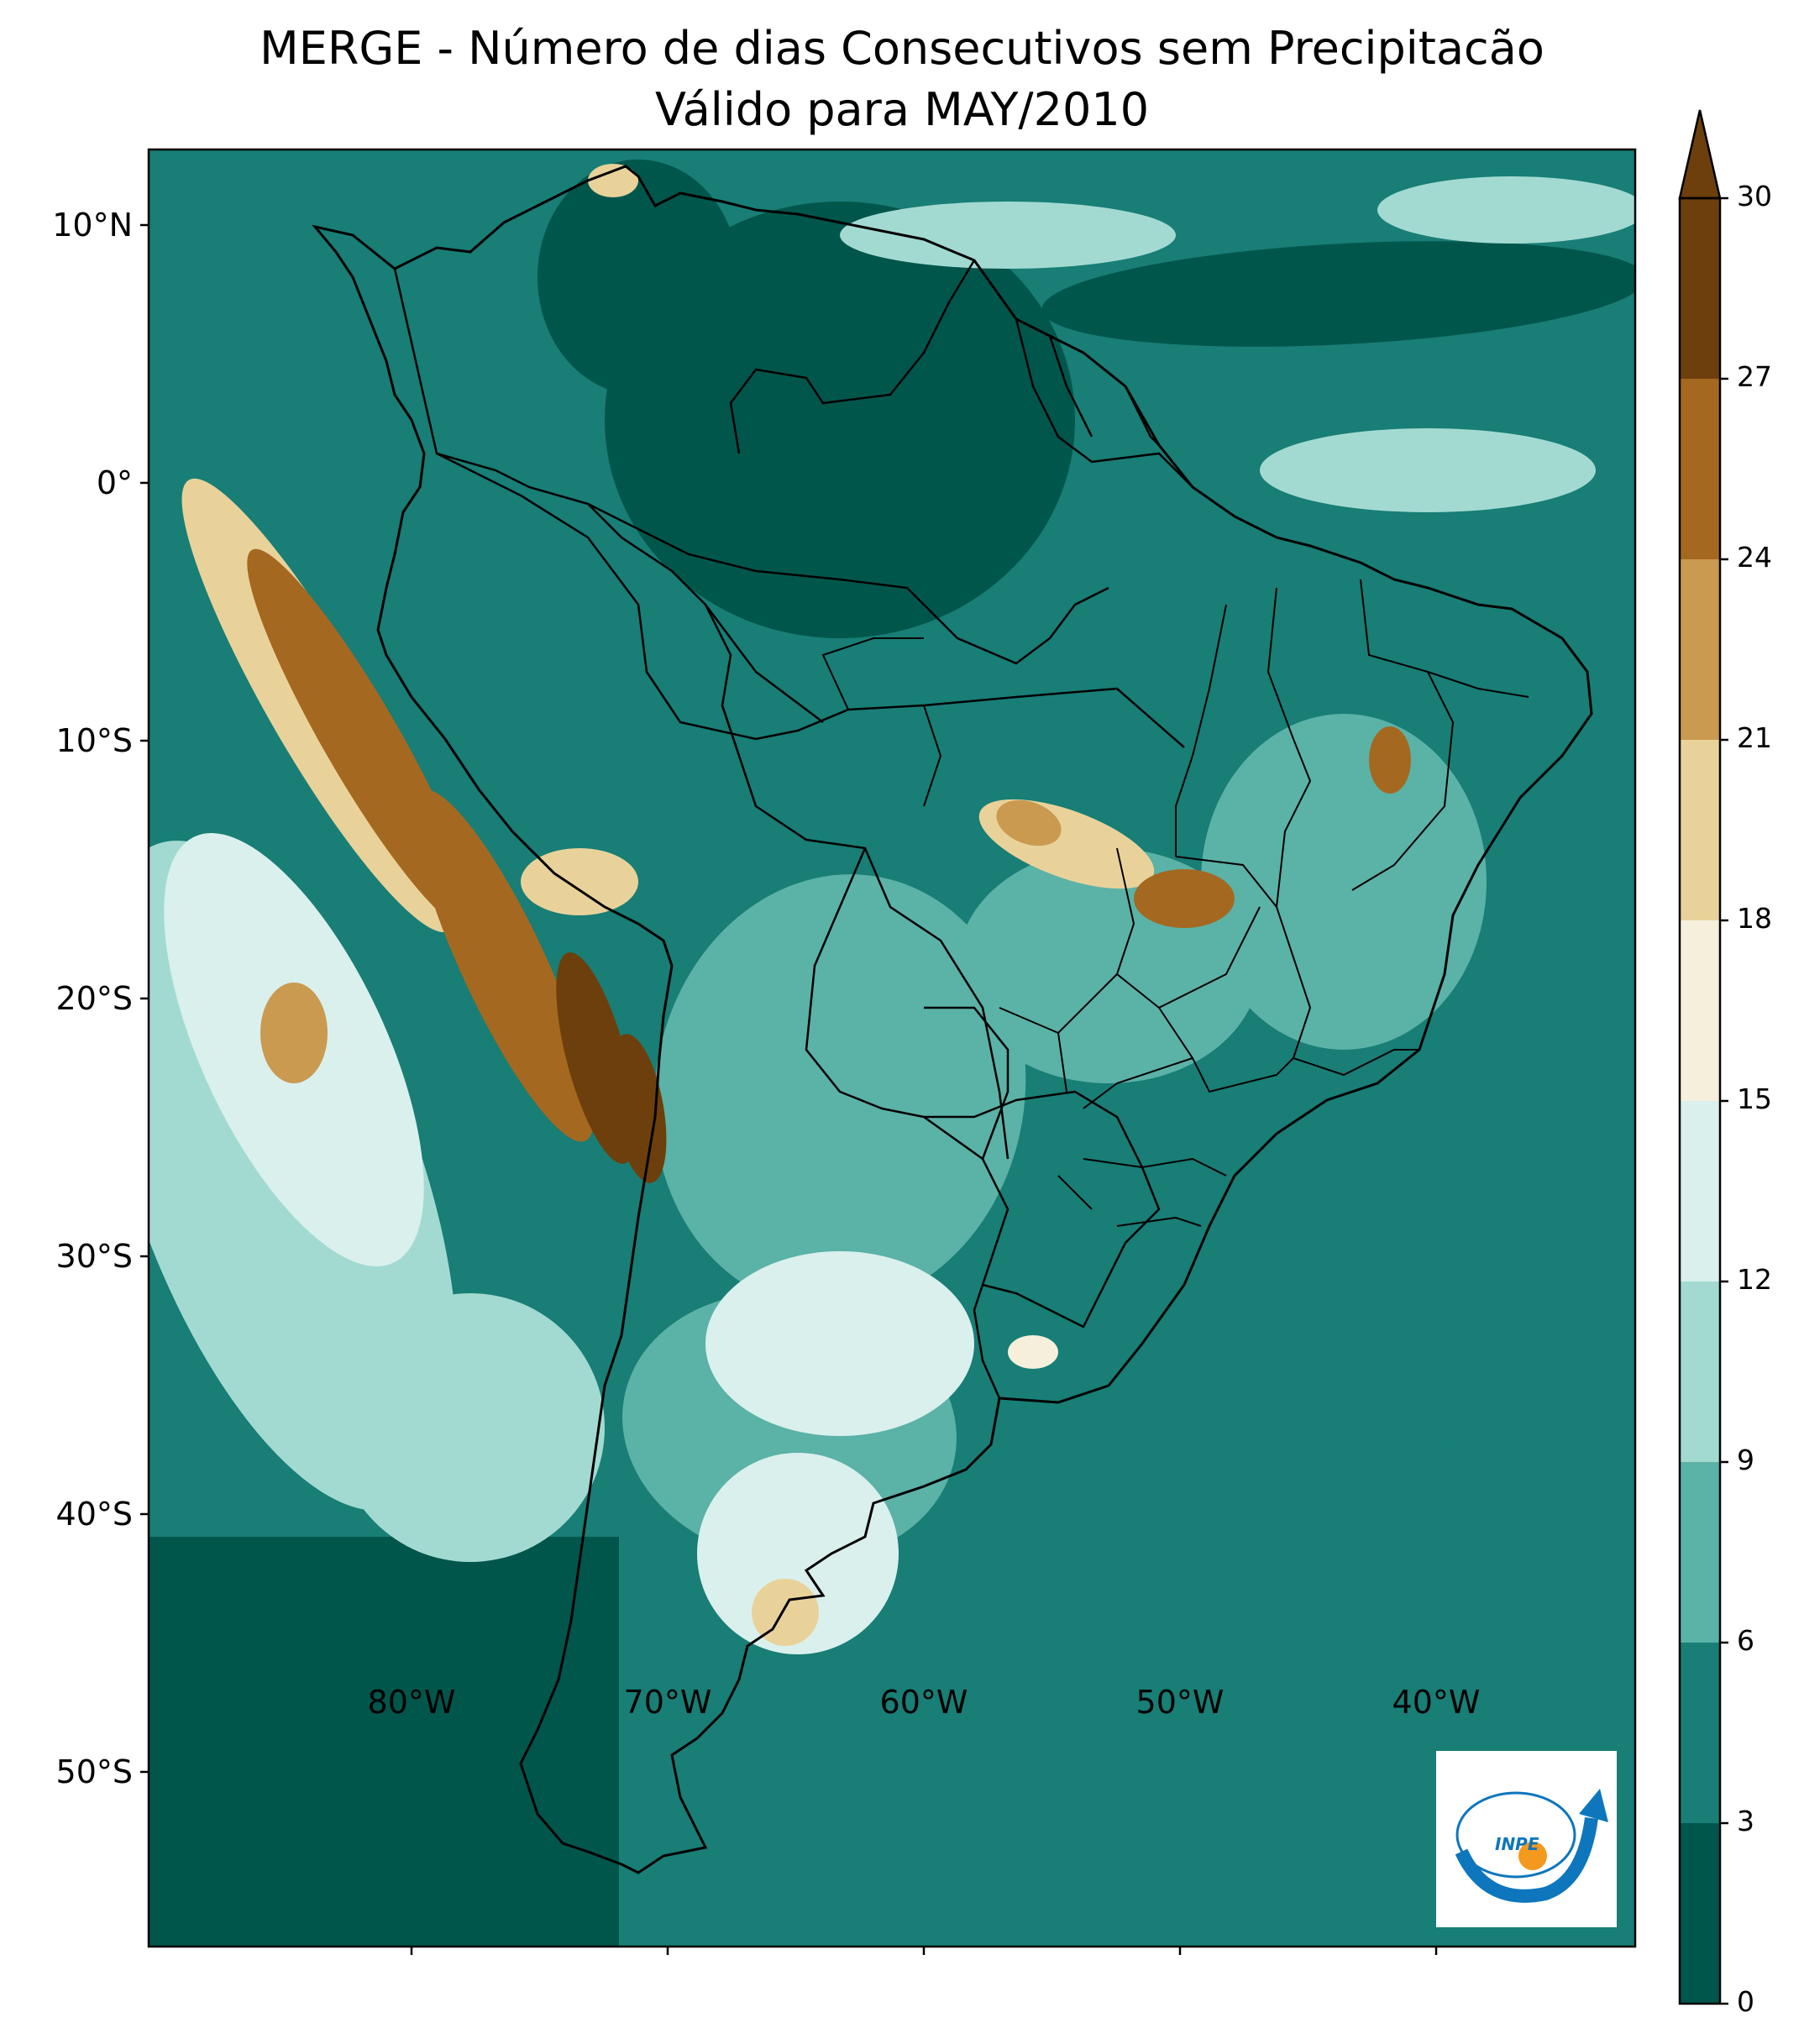  What do you see at coordinates (923, 1702) in the screenshot?
I see `lon-tick-label: 60°W` at bounding box center [923, 1702].